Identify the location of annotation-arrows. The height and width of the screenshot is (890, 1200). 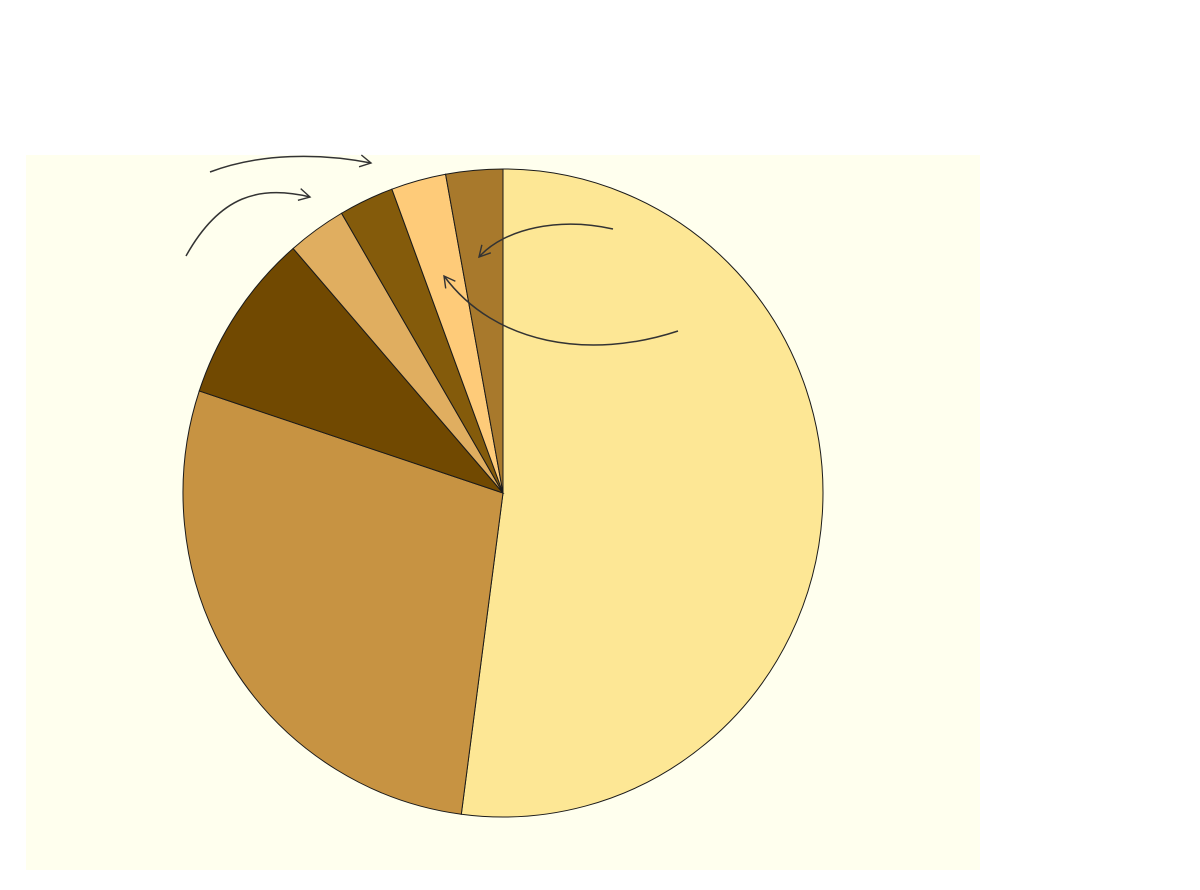
(432, 250).